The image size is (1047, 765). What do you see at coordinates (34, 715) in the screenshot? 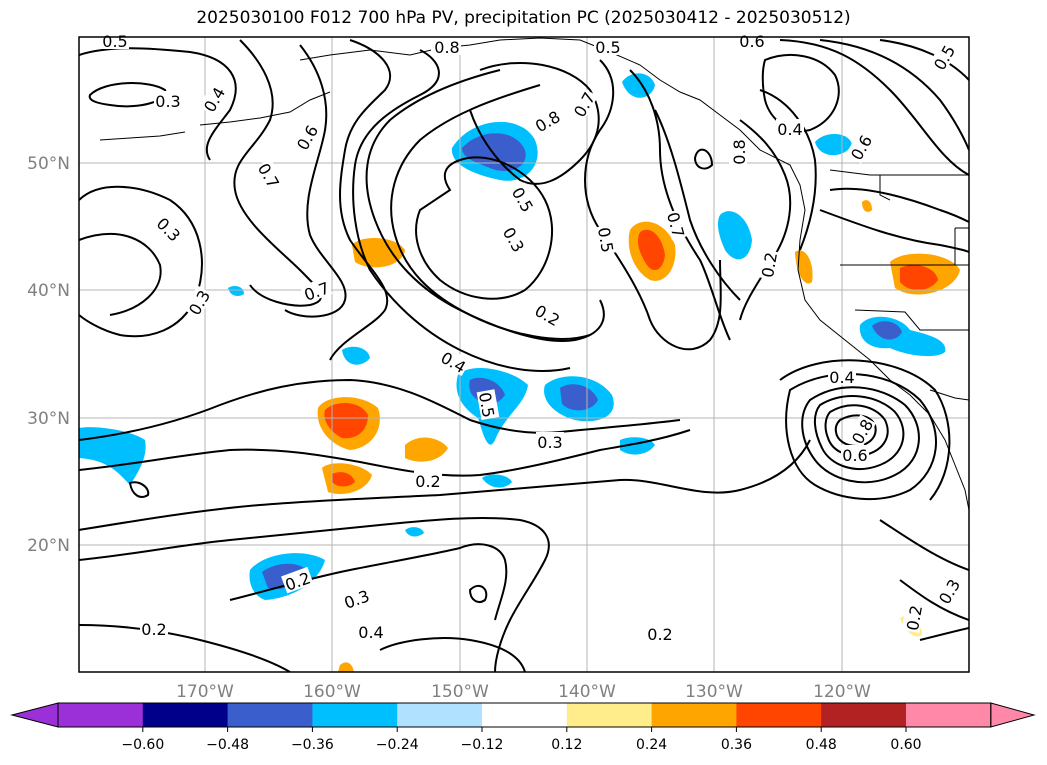
I see `colorbar-extend-low` at bounding box center [34, 715].